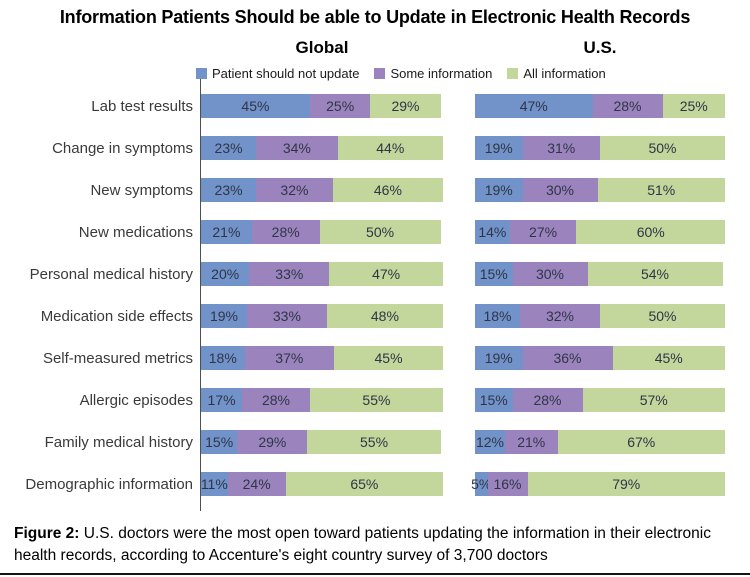  Describe the element at coordinates (387, 190) in the screenshot. I see `bar-segment: 46%` at that location.